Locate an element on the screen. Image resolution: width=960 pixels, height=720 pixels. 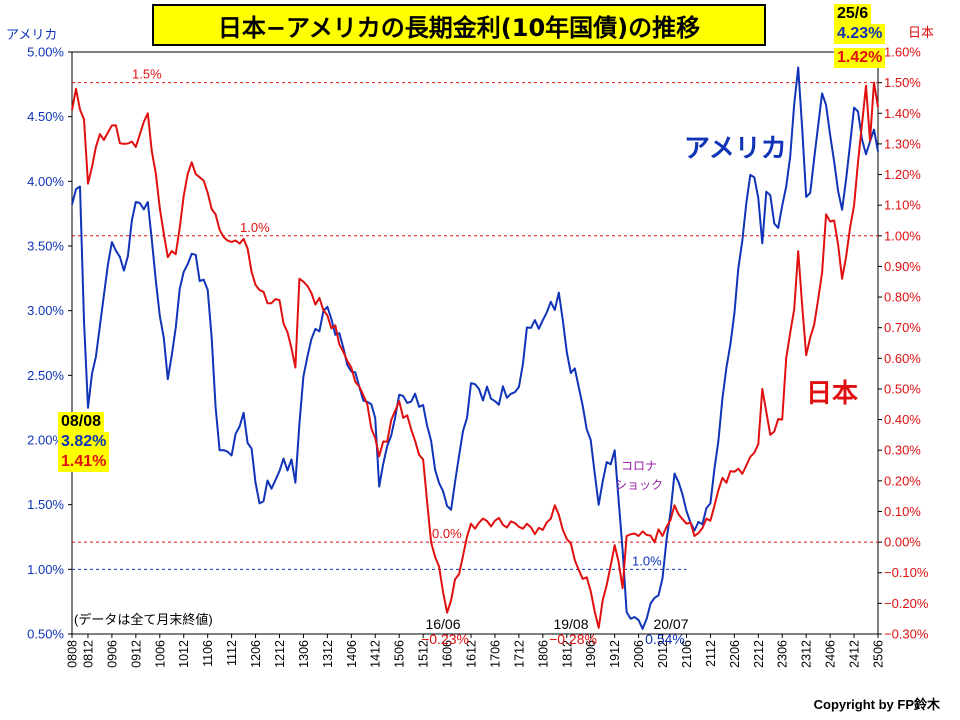
x-tick-label: 1412 is located at coordinates (376, 654).